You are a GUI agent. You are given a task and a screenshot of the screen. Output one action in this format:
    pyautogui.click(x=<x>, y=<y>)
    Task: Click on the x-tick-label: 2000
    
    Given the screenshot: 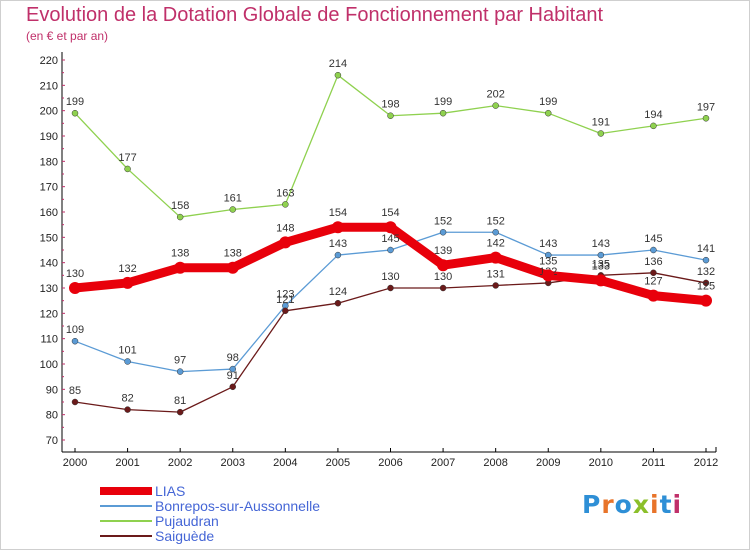 What is the action you would take?
    pyautogui.click(x=75, y=463)
    